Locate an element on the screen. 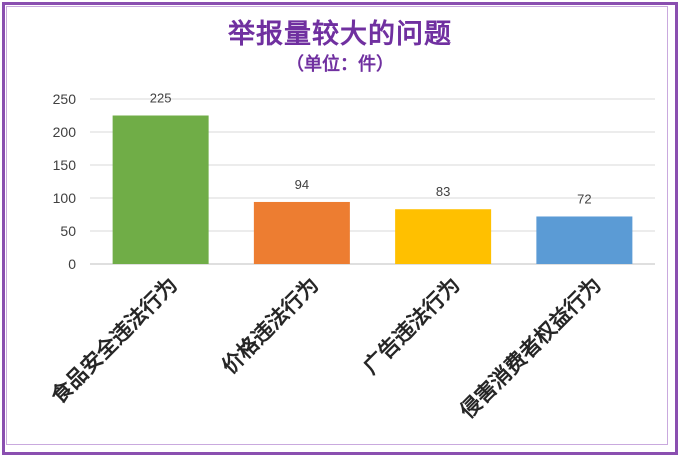  chart-subtitle: （单位：件） is located at coordinates (340, 64).